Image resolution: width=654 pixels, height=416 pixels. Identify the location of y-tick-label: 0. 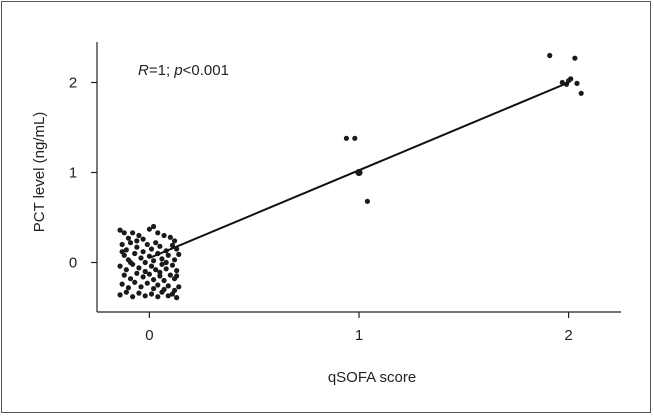
(73, 263).